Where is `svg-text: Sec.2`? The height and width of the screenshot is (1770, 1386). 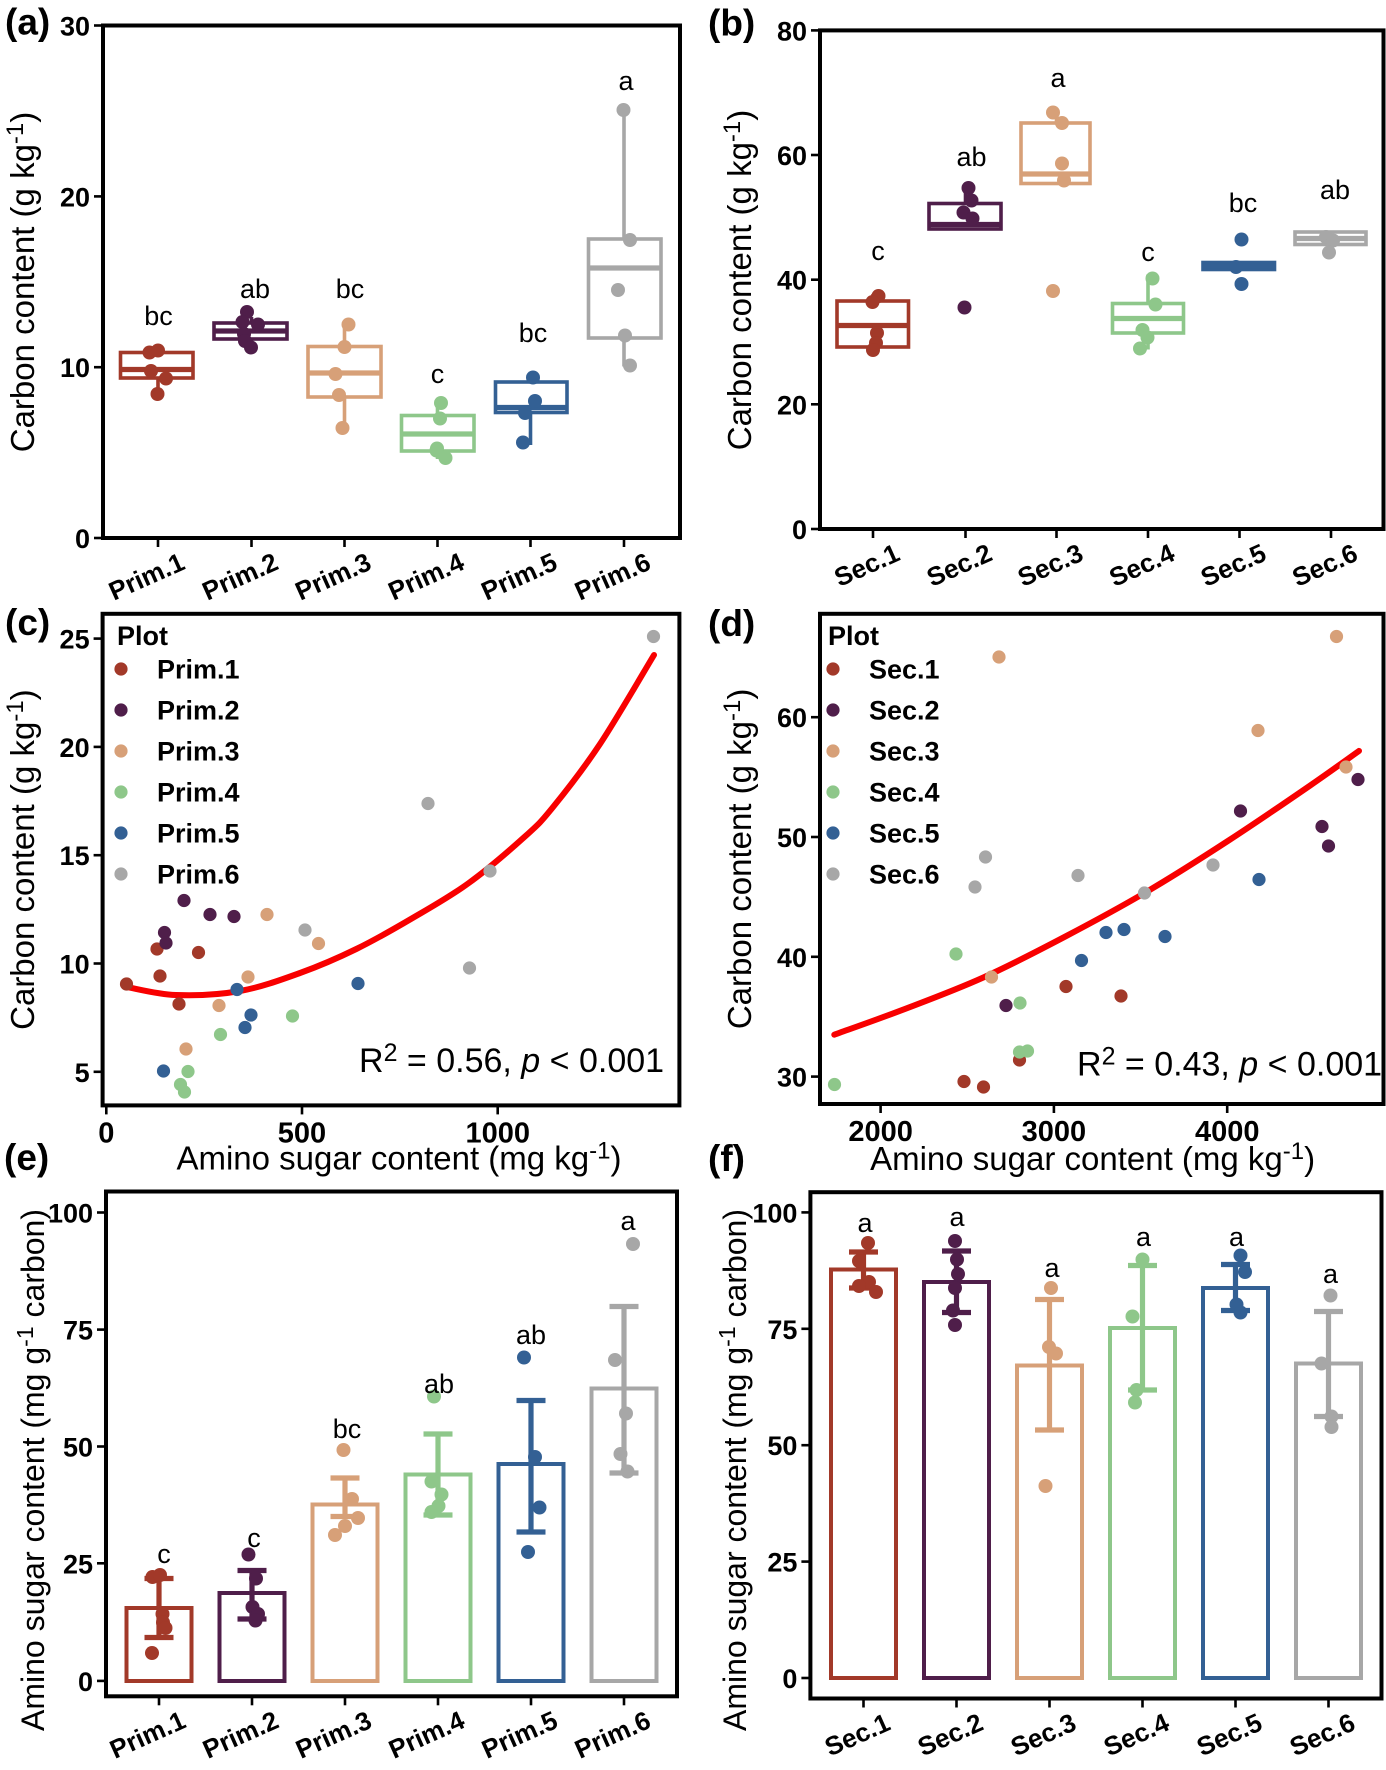 svg-text: Sec.2 is located at coordinates (904, 711).